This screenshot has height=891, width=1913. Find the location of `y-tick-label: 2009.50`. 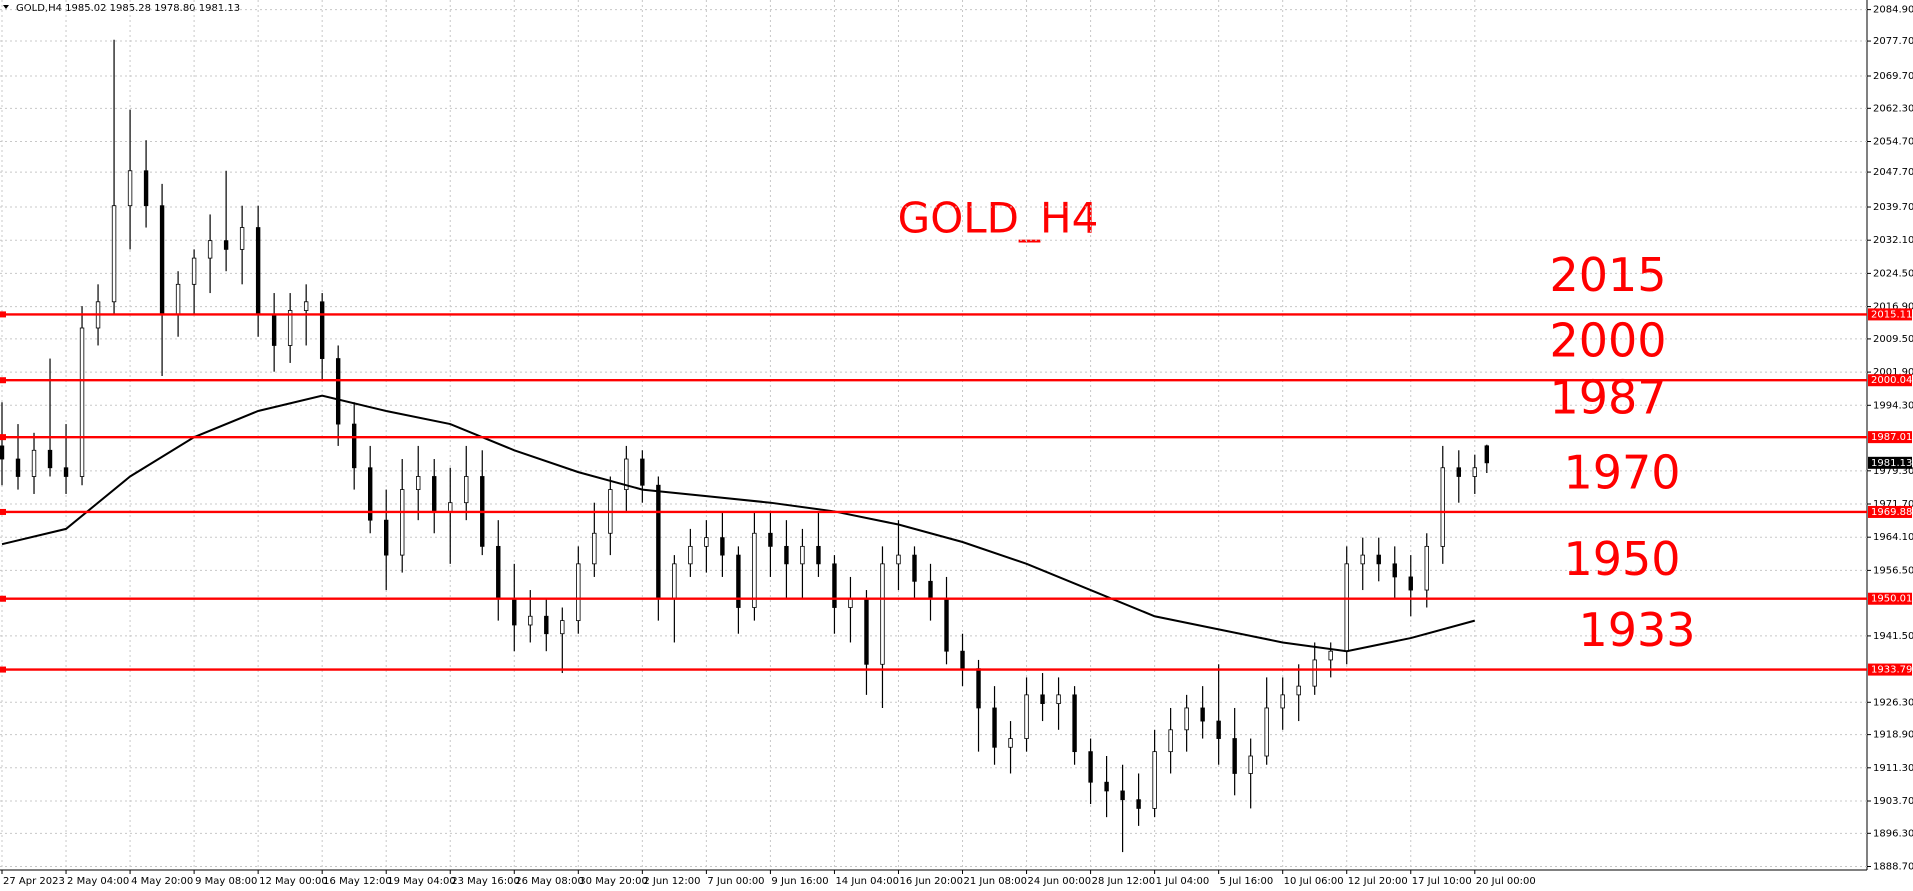

y-tick-label: 2009.50 is located at coordinates (1893, 339).